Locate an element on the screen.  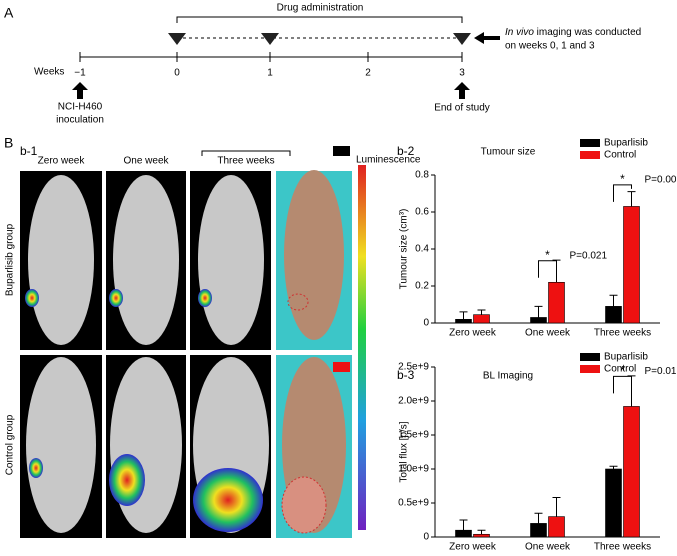
panel-label: B is located at coordinates (8, 143).